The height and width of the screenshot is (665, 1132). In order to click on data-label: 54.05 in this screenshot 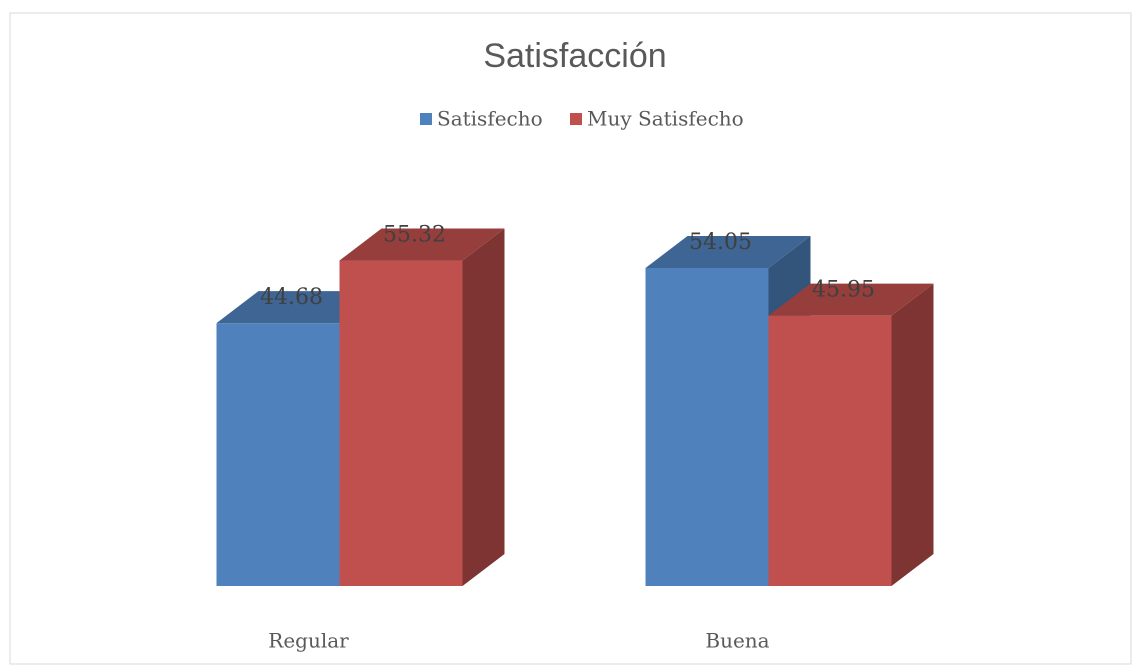, I will do `click(720, 242)`.